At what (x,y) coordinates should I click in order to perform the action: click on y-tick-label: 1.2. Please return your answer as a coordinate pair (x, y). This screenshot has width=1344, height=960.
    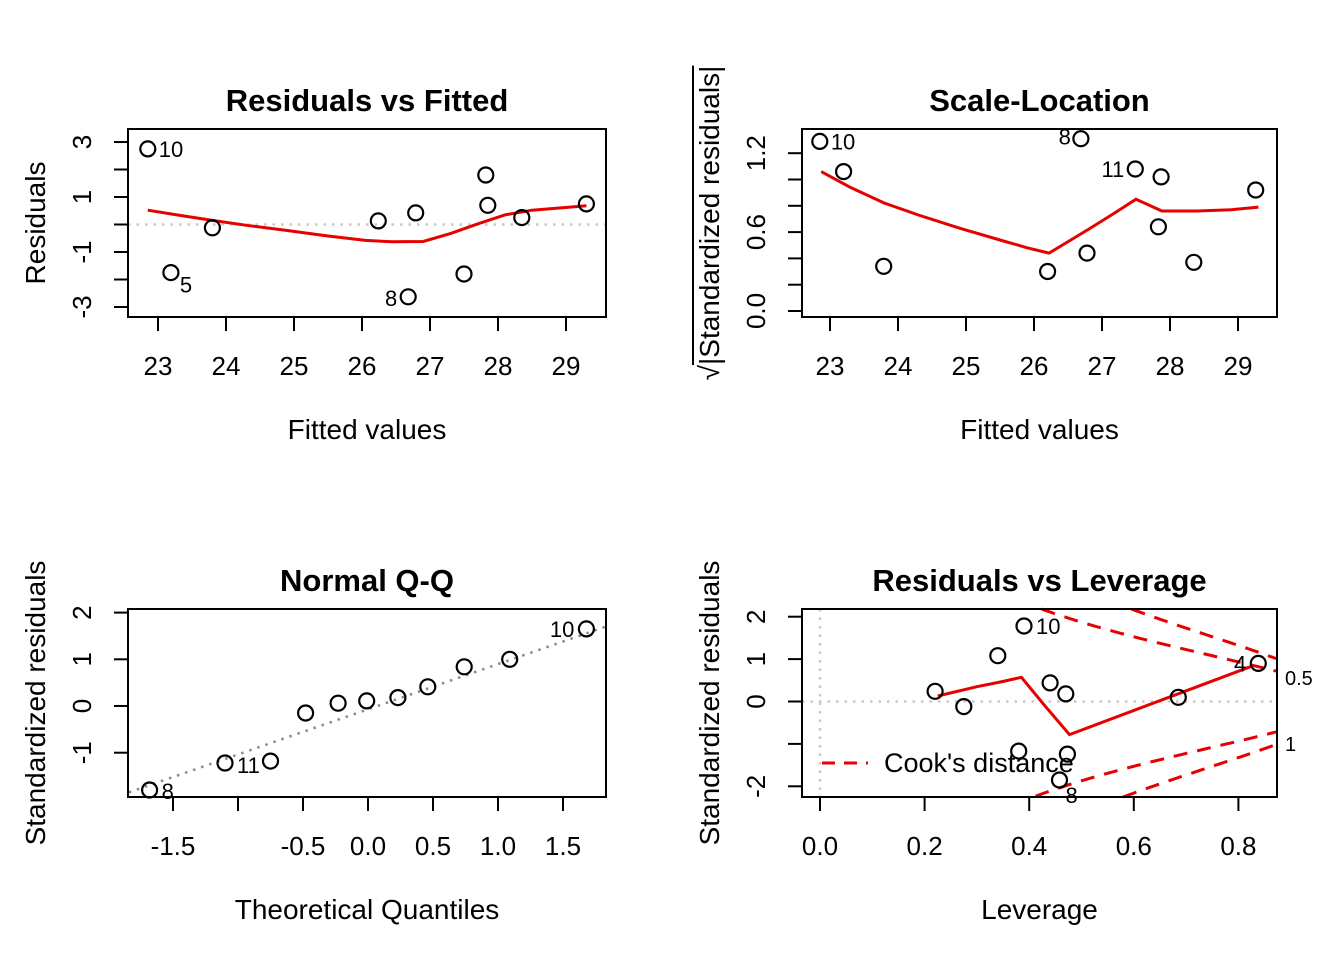
    Looking at the image, I should click on (756, 153).